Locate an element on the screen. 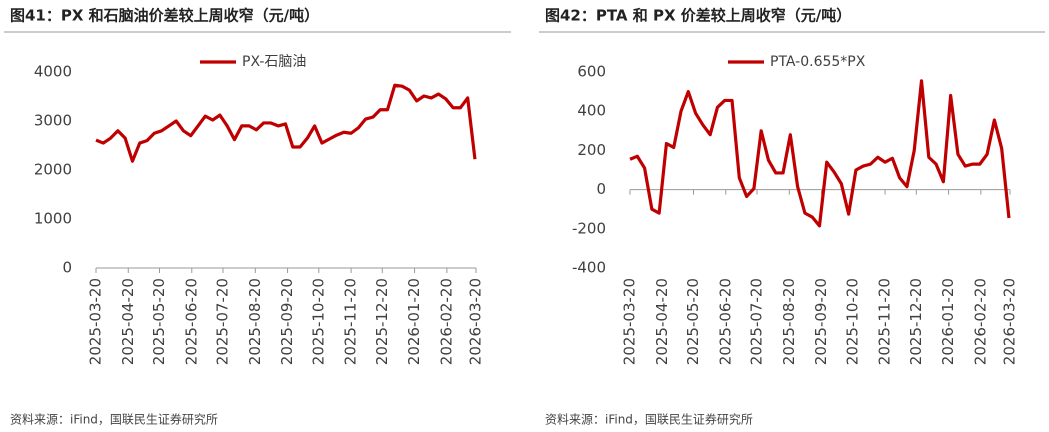  y-tick-label: -200 is located at coordinates (589, 228).